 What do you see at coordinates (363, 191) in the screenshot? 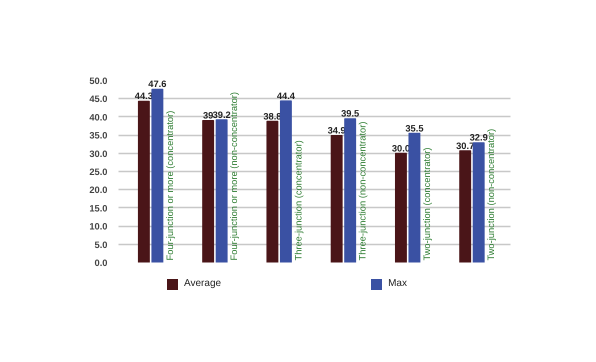
I see `x-tick-label: Three-junction (non-concentrator)` at bounding box center [363, 191].